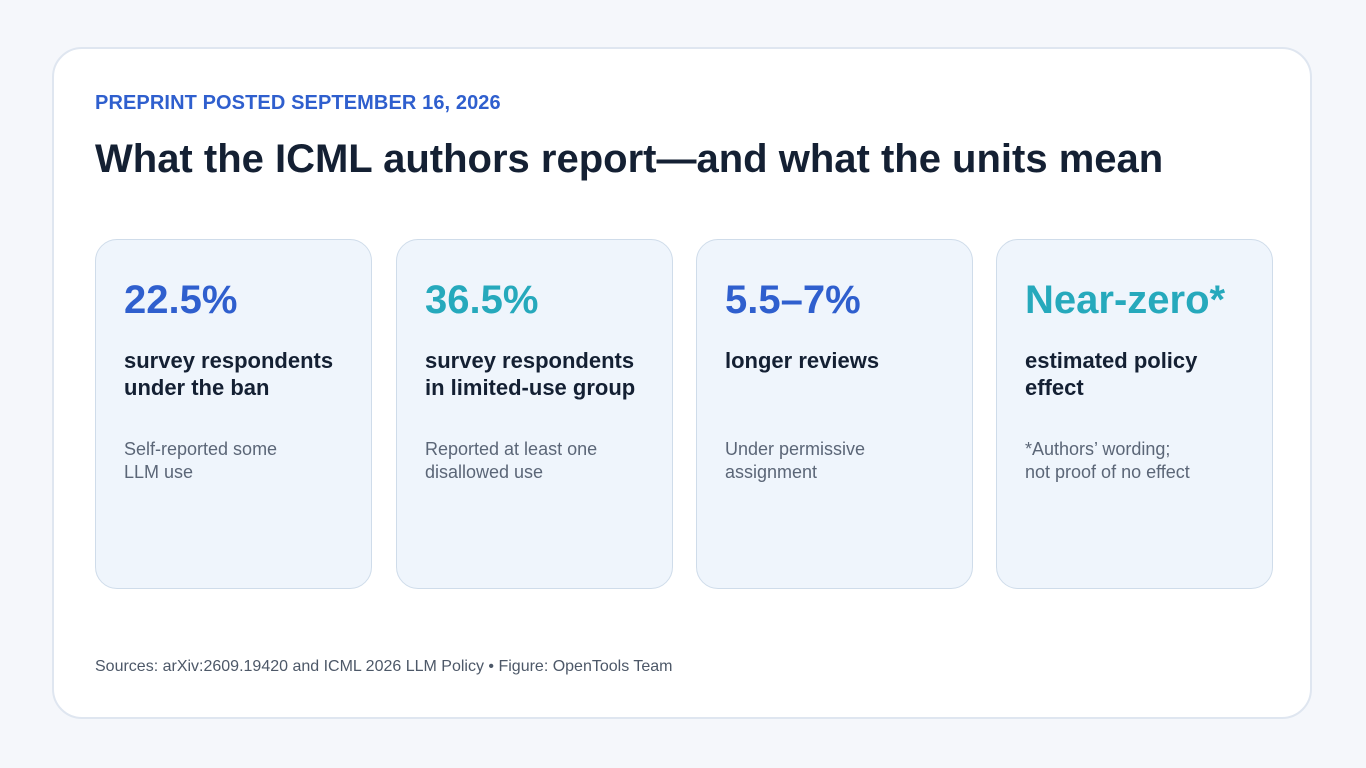 The image size is (1366, 768). What do you see at coordinates (1054, 387) in the screenshot?
I see `stat-label-line: effect` at bounding box center [1054, 387].